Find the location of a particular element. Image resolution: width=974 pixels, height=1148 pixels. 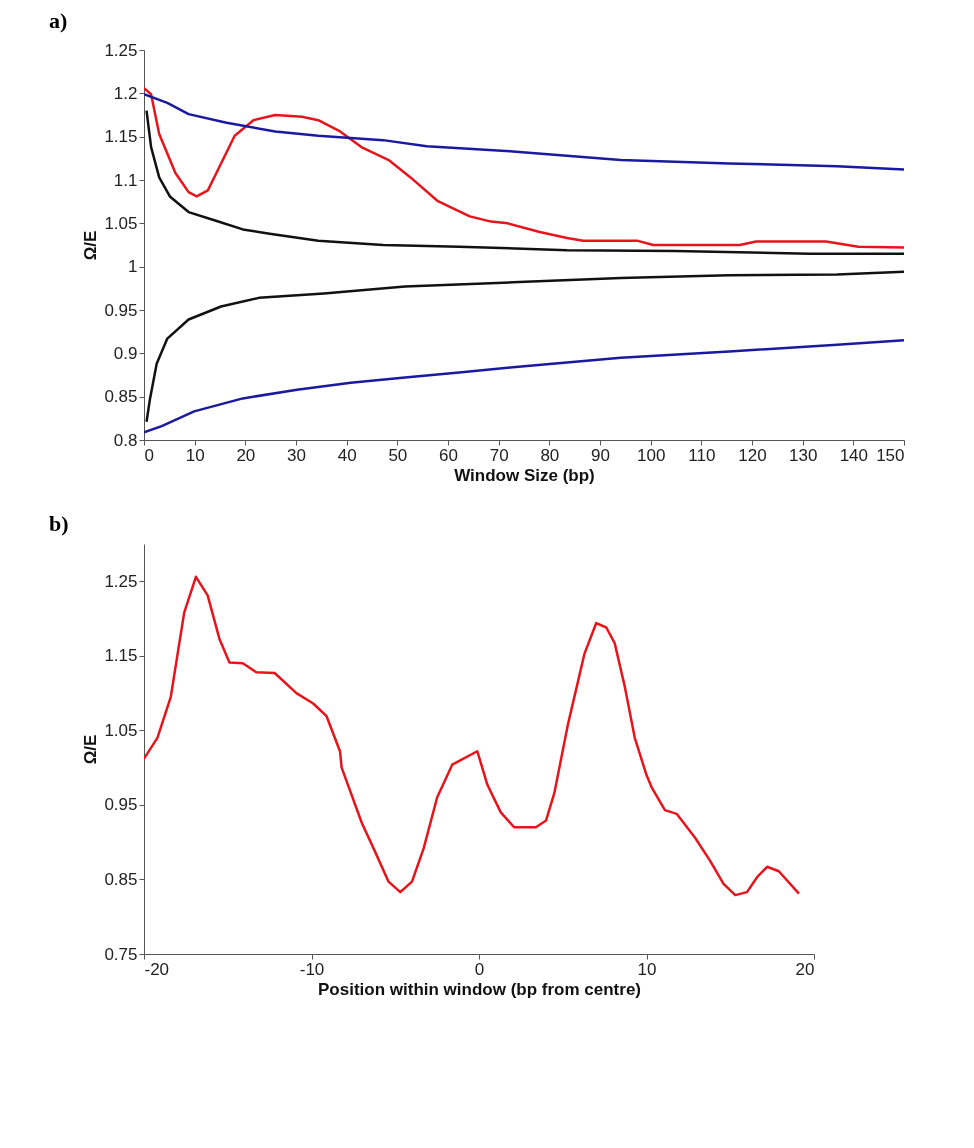

x-tick-label: 120 is located at coordinates (752, 455).